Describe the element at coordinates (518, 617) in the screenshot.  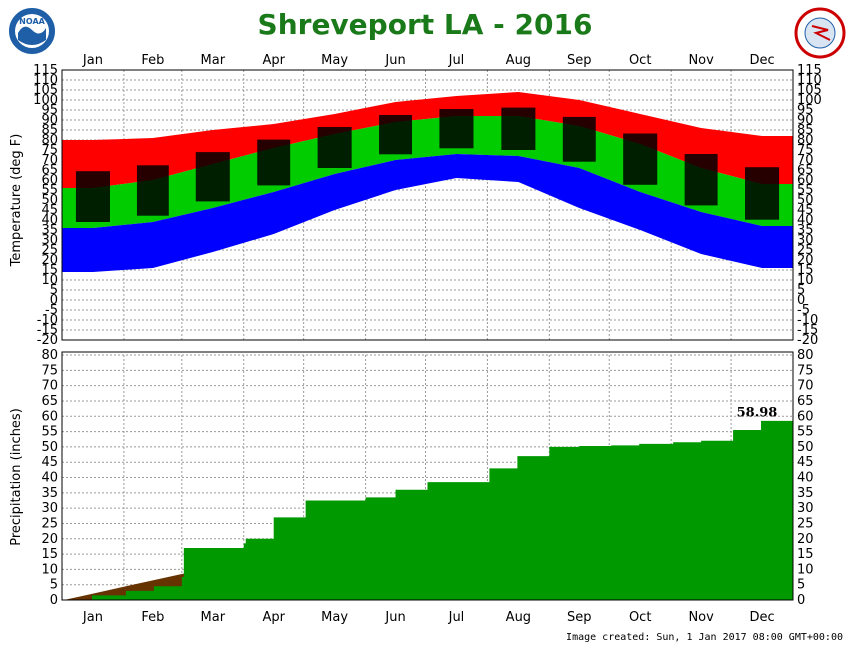
I see `month-label-bottom: Aug` at that location.